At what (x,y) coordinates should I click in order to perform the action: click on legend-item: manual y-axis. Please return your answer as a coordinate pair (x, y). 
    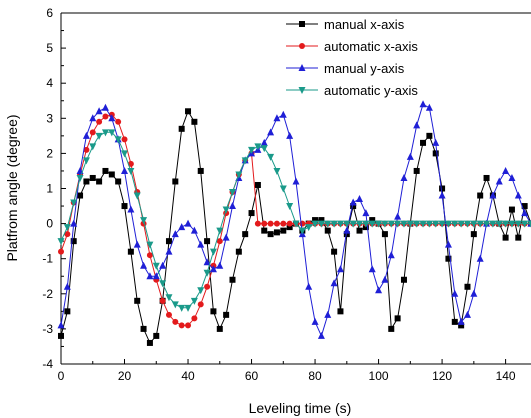
    Looking at the image, I should click on (345, 68).